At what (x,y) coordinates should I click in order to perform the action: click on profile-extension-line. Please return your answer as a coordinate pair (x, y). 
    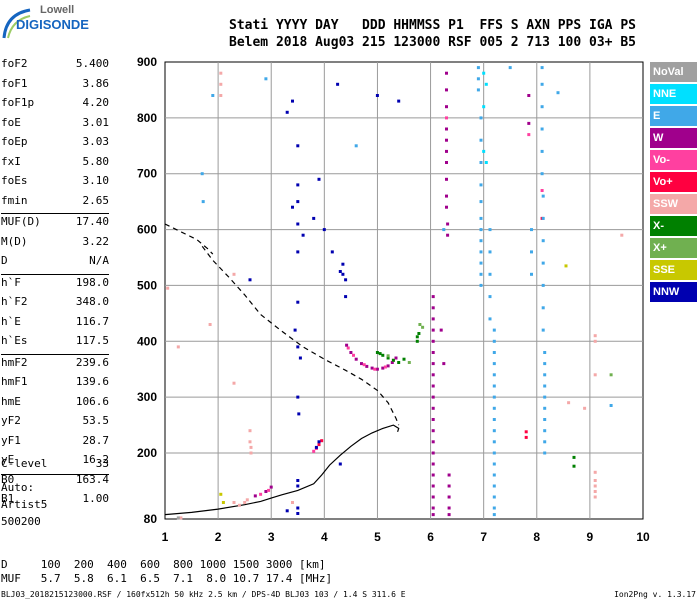
    Looking at the image, I should click on (189, 239).